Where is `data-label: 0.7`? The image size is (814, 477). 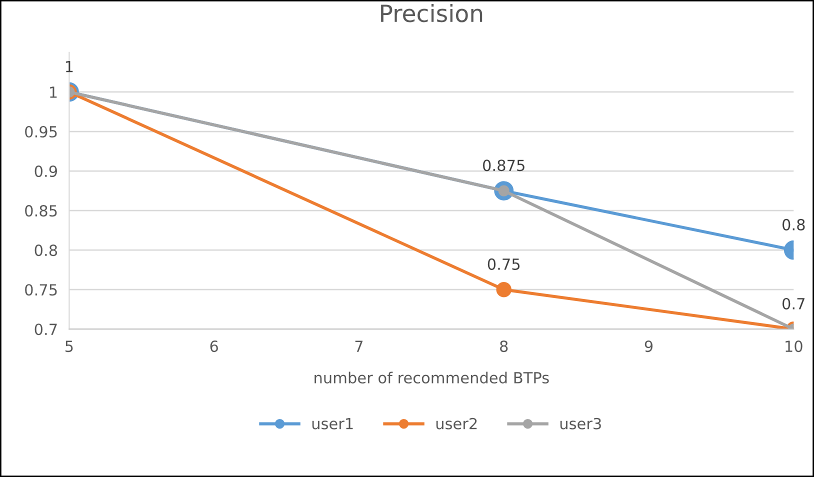
data-label: 0.7 is located at coordinates (793, 304).